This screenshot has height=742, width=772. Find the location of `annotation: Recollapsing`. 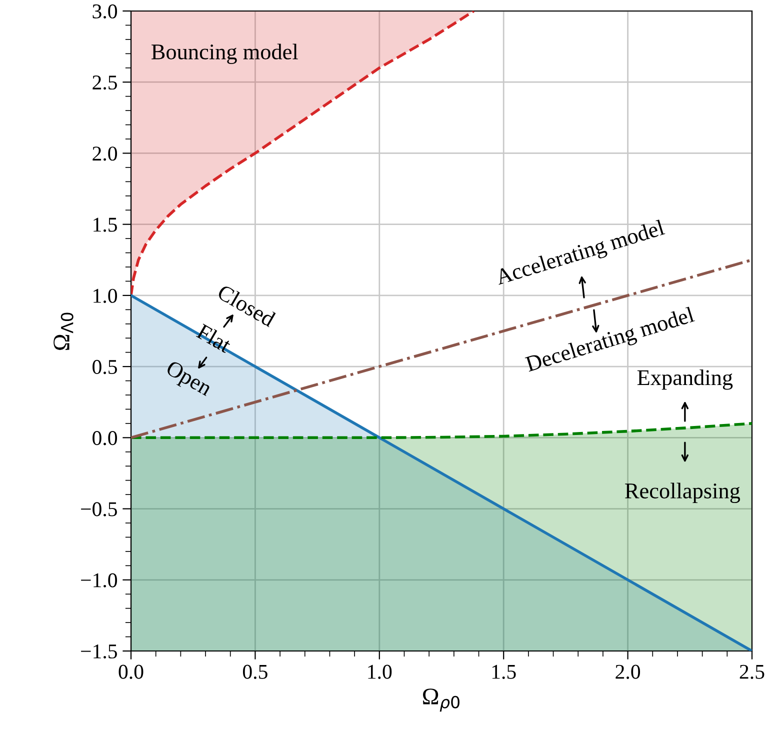

annotation: Recollapsing is located at coordinates (682, 493).